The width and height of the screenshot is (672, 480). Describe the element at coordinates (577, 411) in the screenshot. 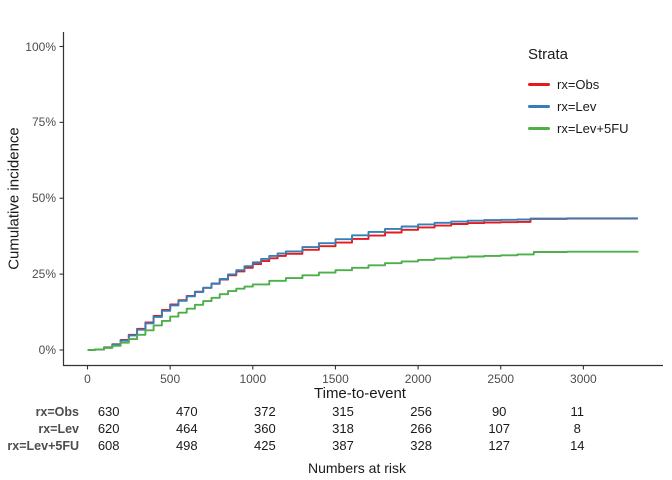

I see `risk-count: 11` at that location.